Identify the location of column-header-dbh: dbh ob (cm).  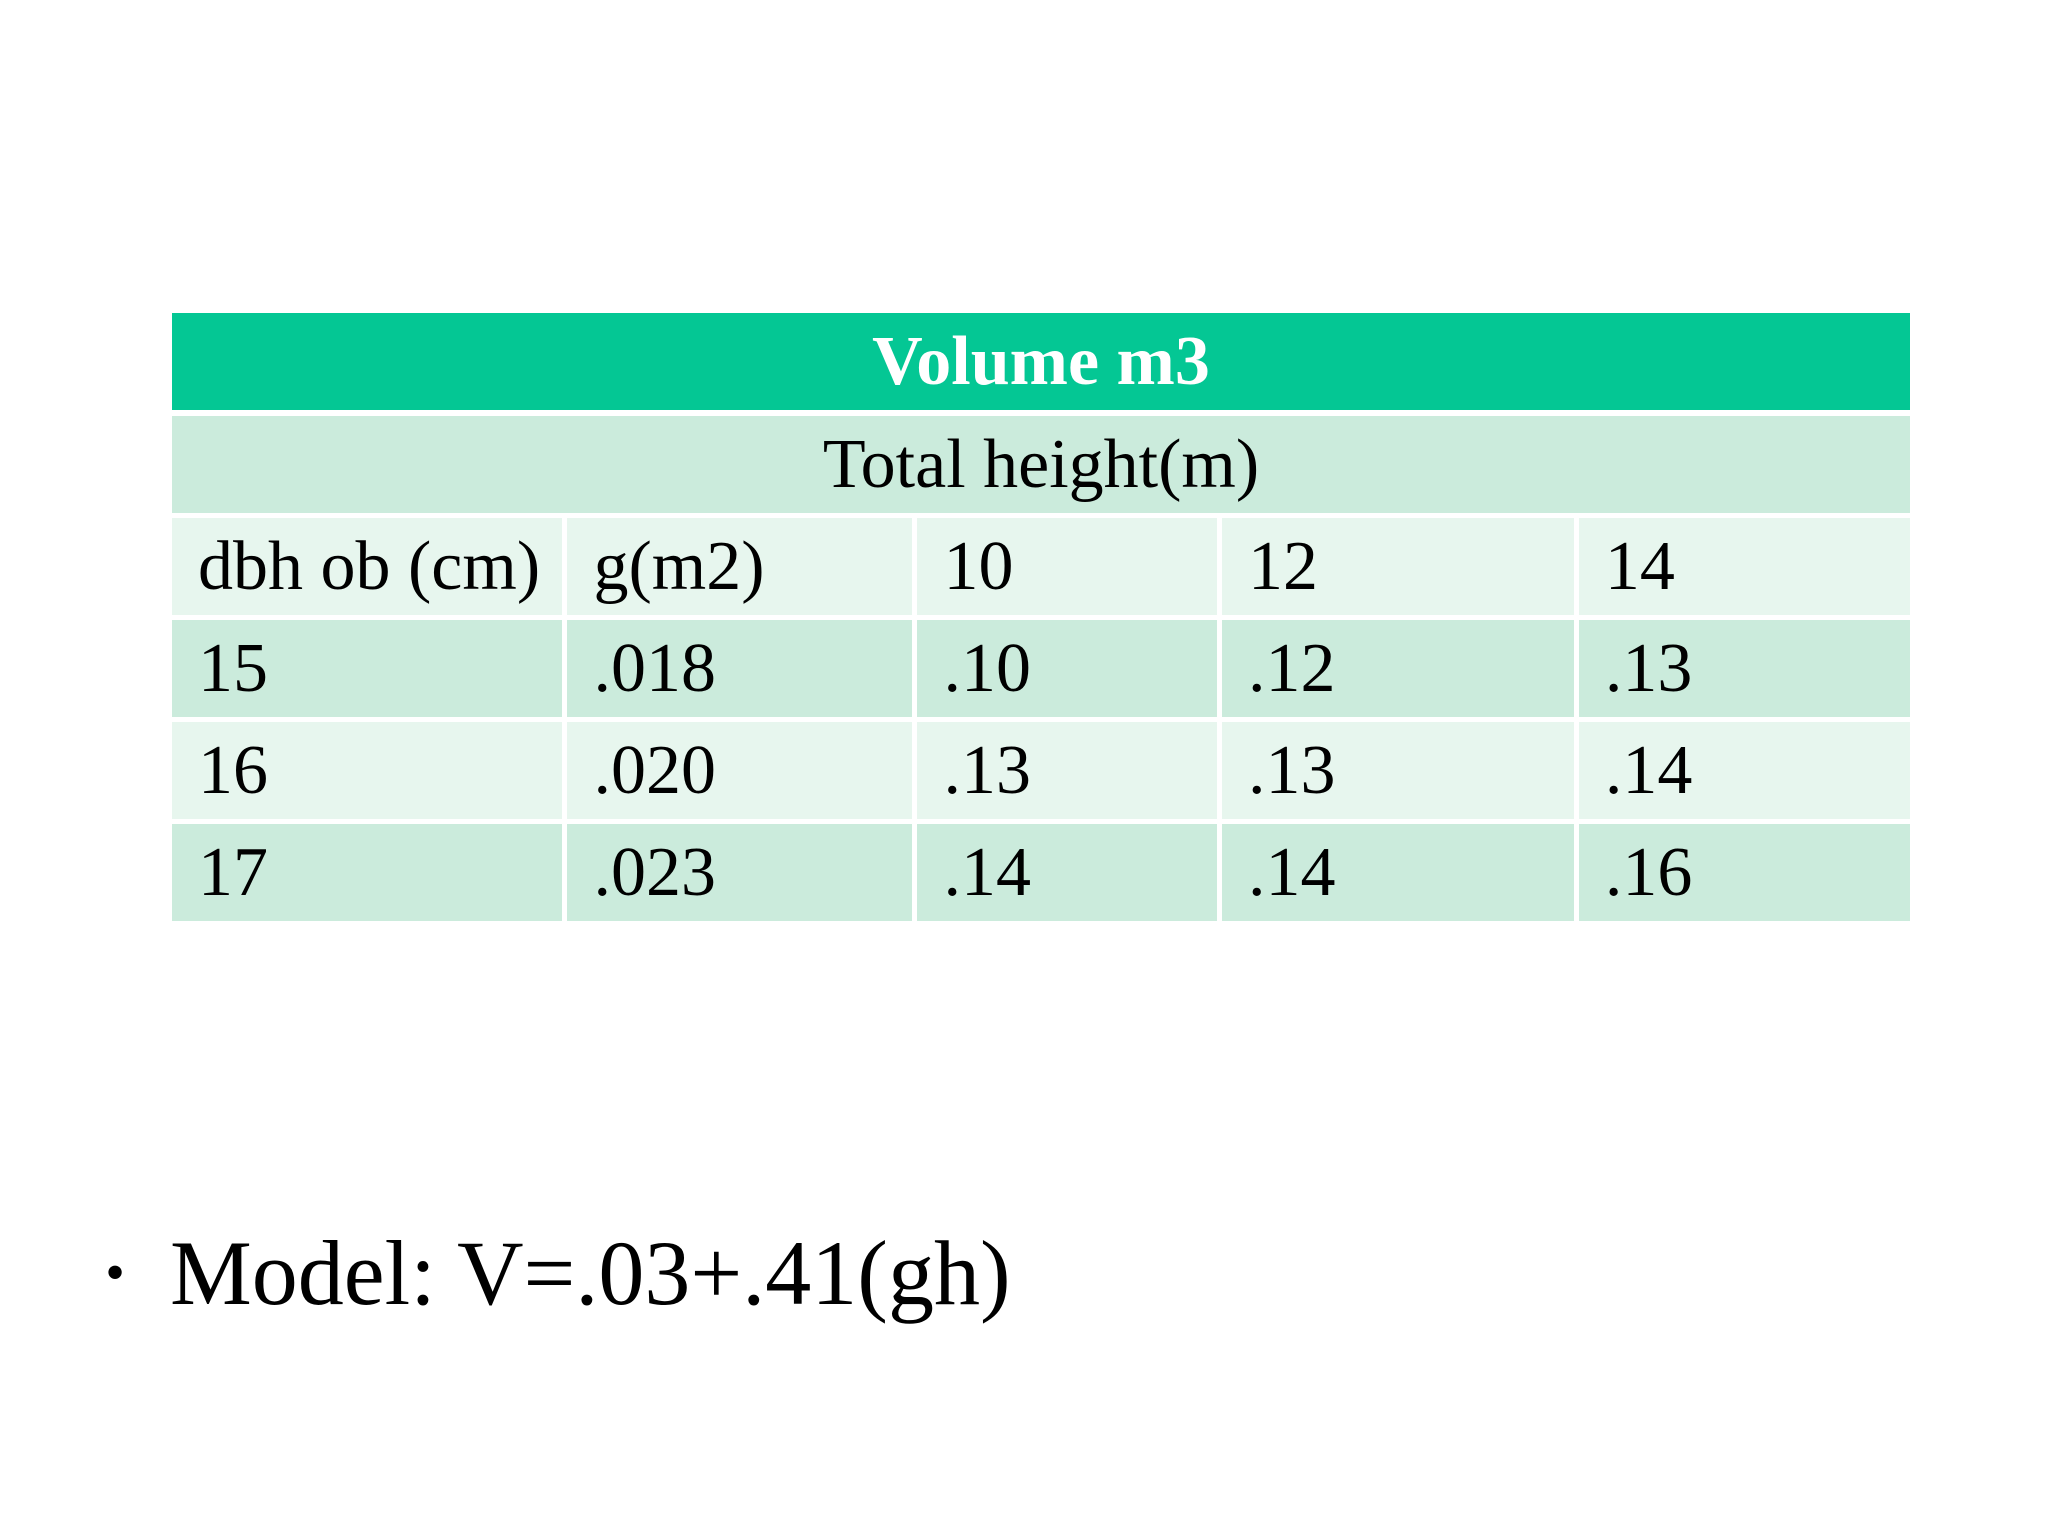
(367, 566).